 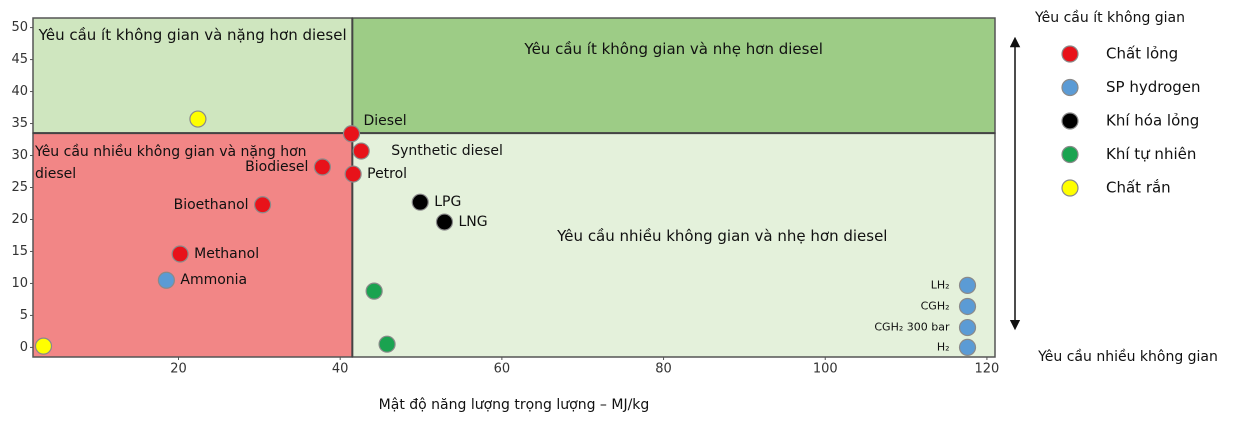 I want to click on legend-label: Chất lỏng, so click(x=1142, y=54).